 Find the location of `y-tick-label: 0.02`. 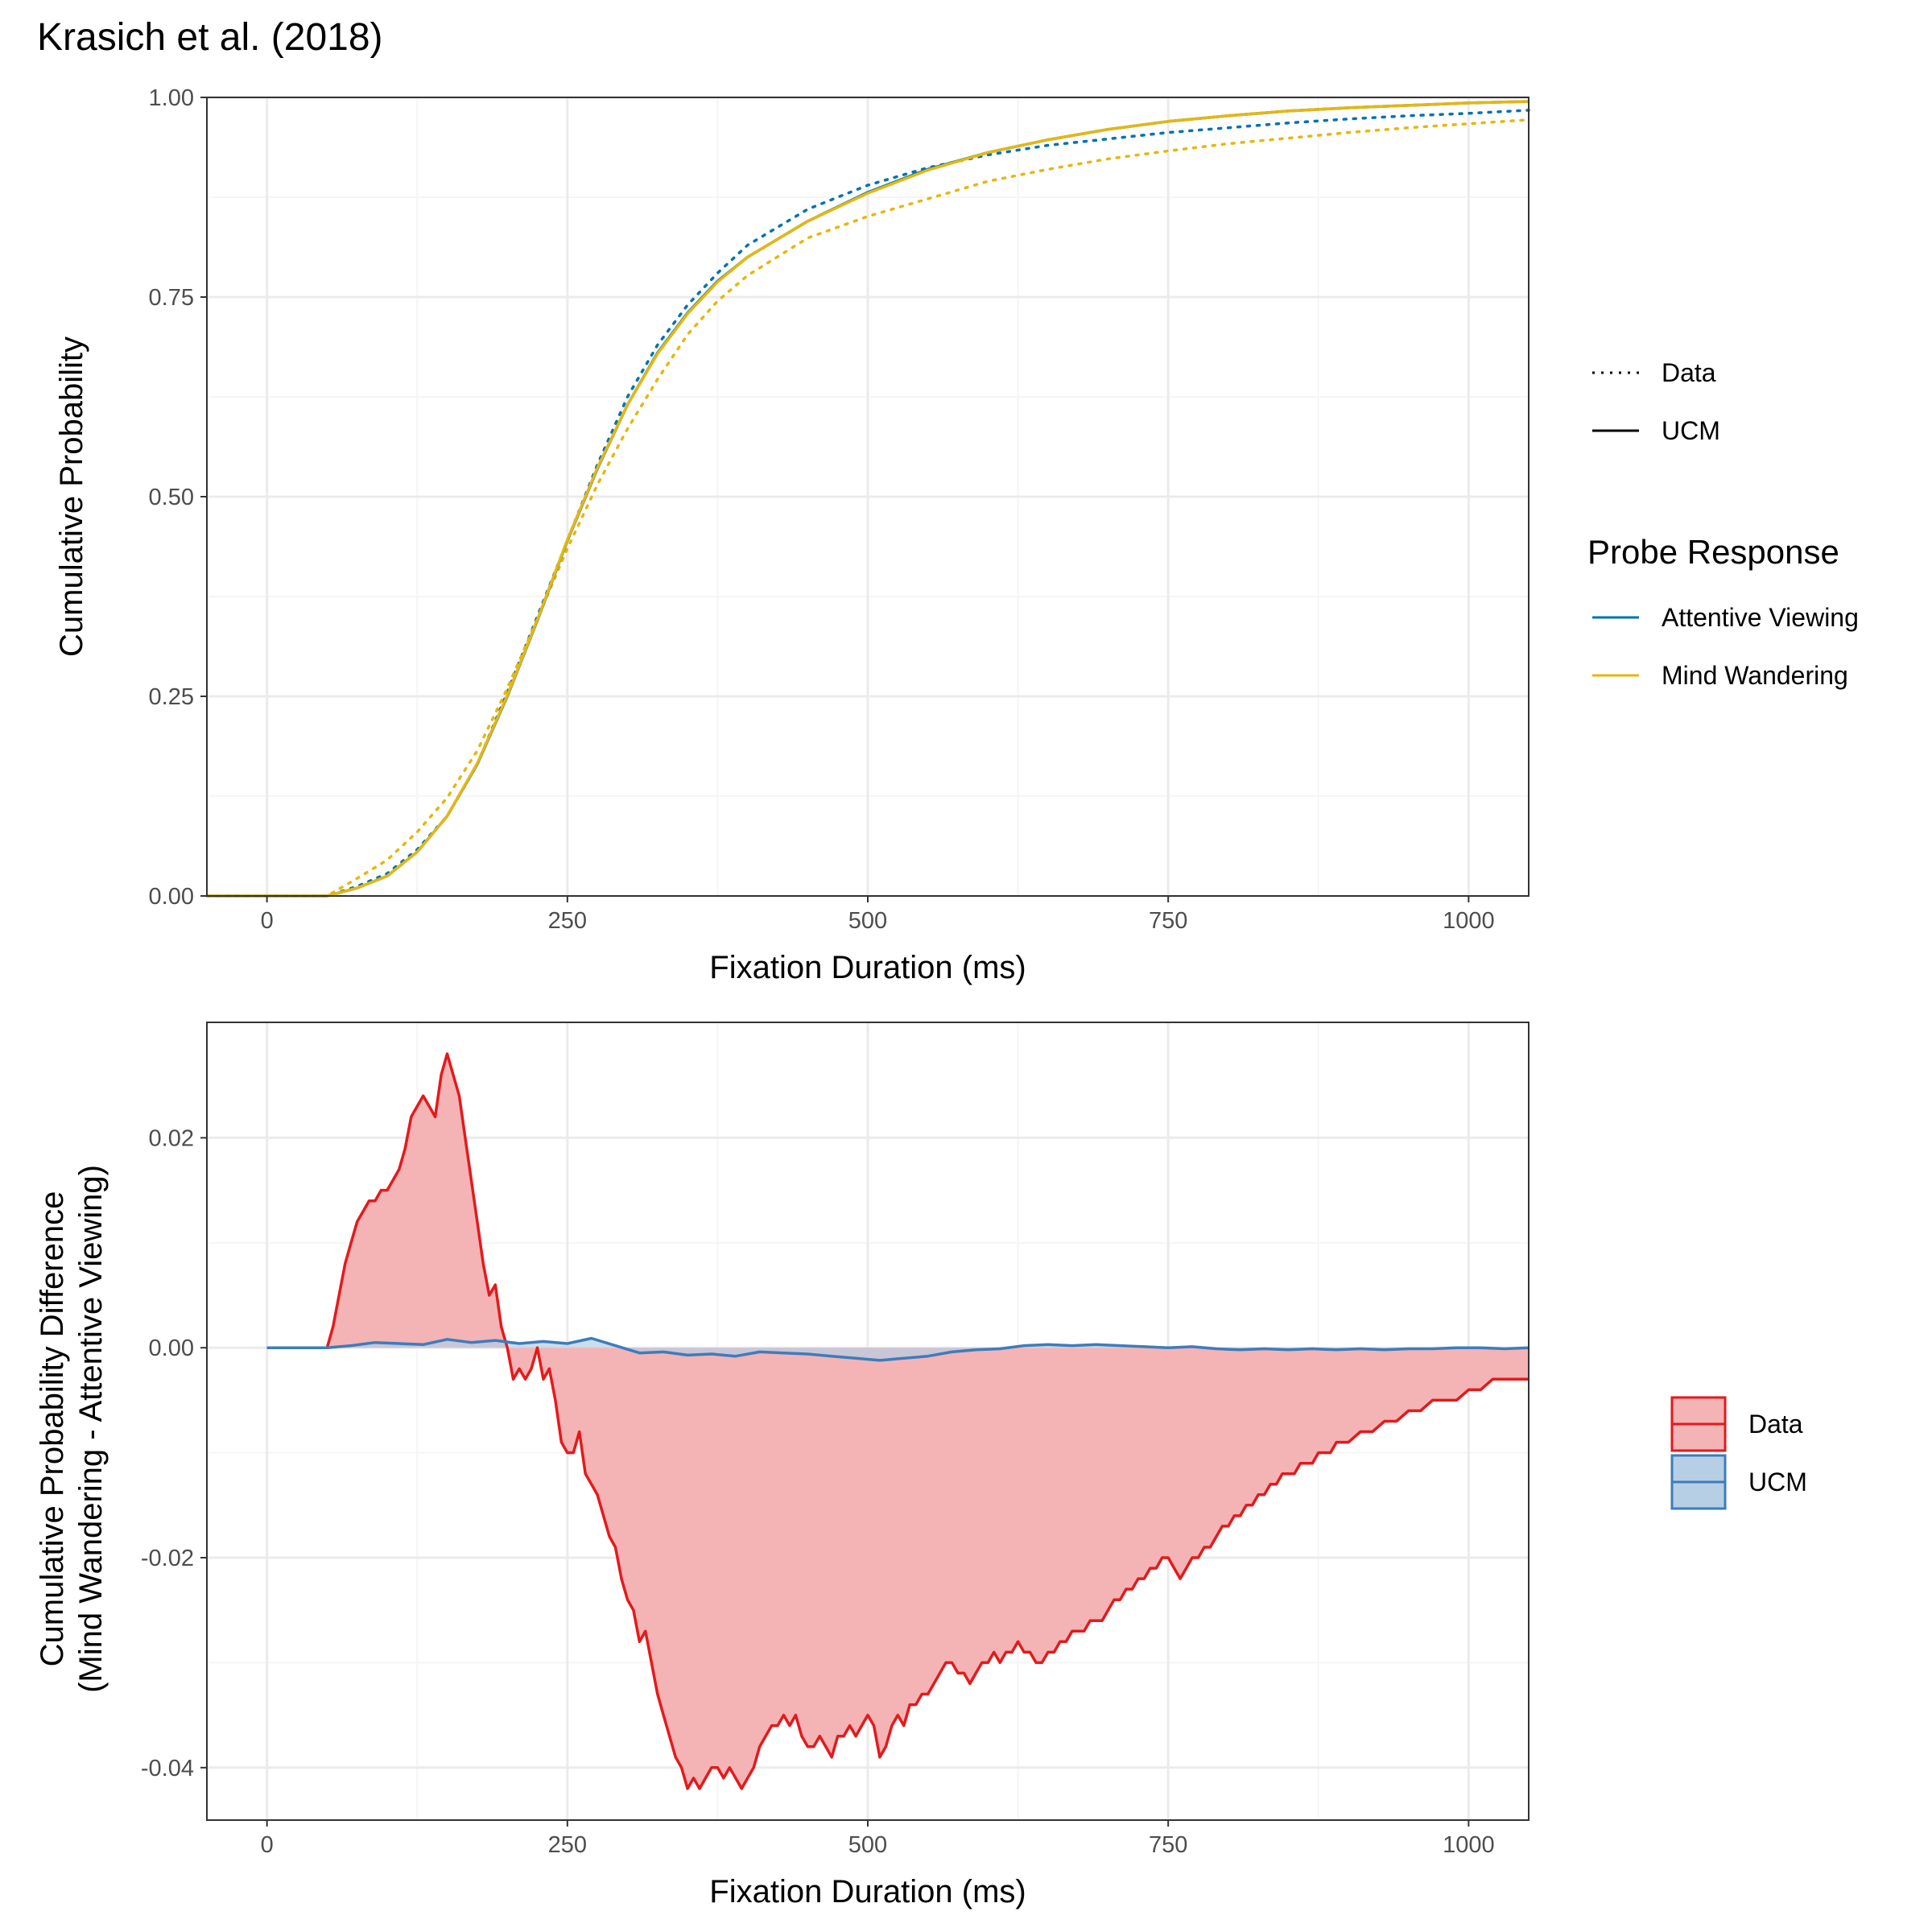

y-tick-label: 0.02 is located at coordinates (171, 1138).